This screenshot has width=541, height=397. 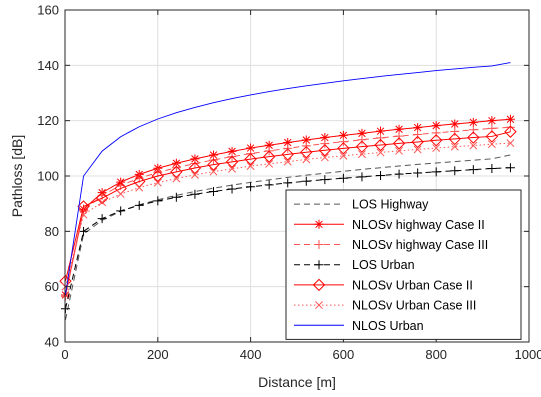 What do you see at coordinates (52, 286) in the screenshot?
I see `y-tick-label: 60` at bounding box center [52, 286].